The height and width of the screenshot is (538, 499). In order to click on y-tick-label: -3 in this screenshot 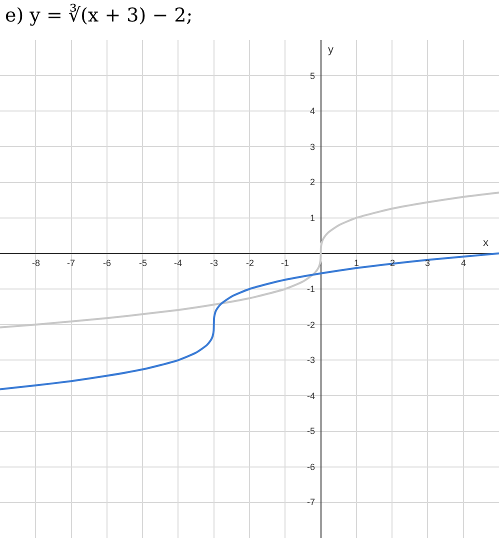, I will do `click(311, 360)`.